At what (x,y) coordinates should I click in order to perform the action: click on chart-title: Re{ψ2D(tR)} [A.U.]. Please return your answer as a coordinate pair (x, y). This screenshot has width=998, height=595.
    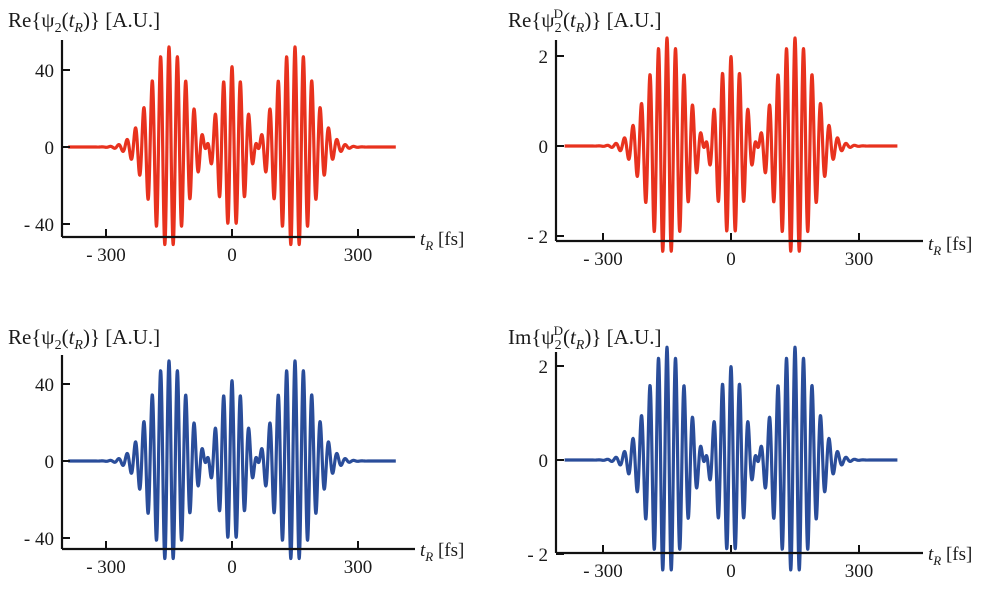
    Looking at the image, I should click on (585, 21).